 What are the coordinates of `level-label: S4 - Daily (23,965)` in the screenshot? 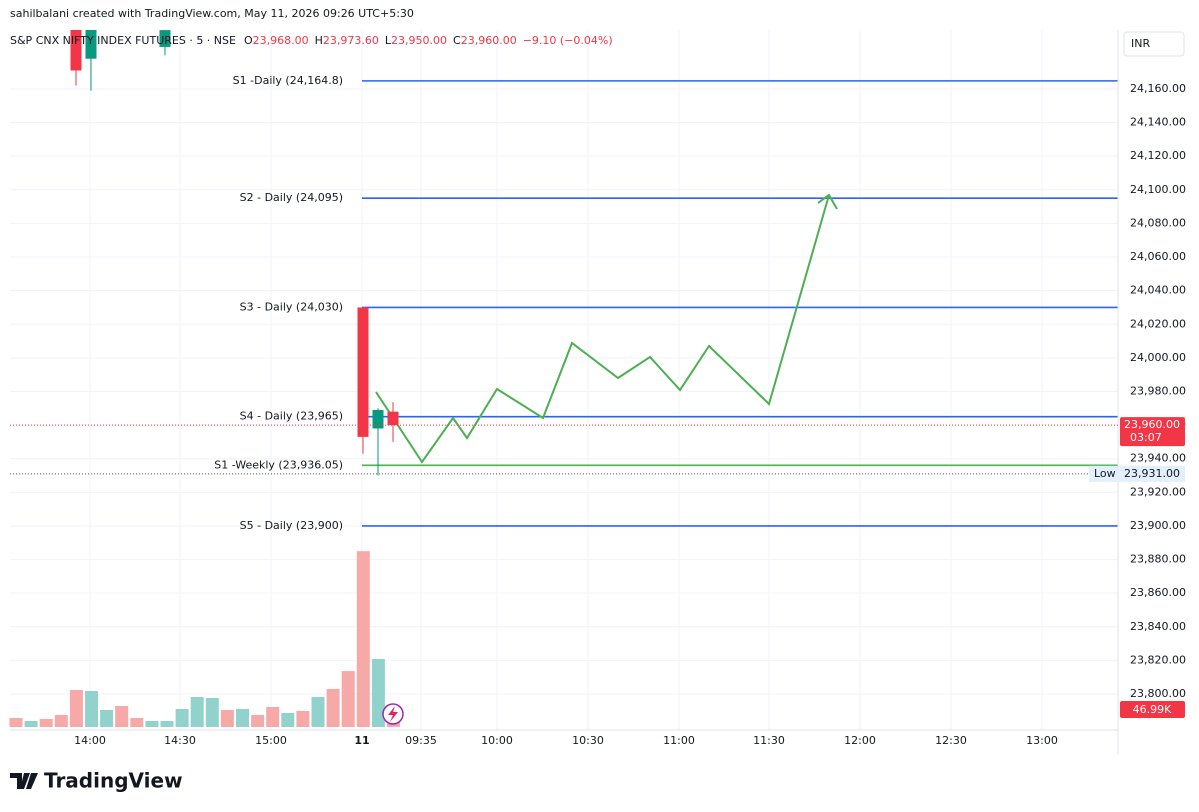 It's located at (291, 416).